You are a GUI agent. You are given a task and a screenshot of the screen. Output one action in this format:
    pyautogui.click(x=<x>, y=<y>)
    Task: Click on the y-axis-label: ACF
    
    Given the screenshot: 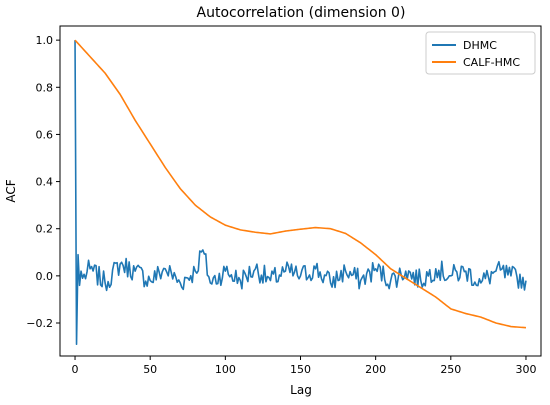 What is the action you would take?
    pyautogui.click(x=11, y=190)
    